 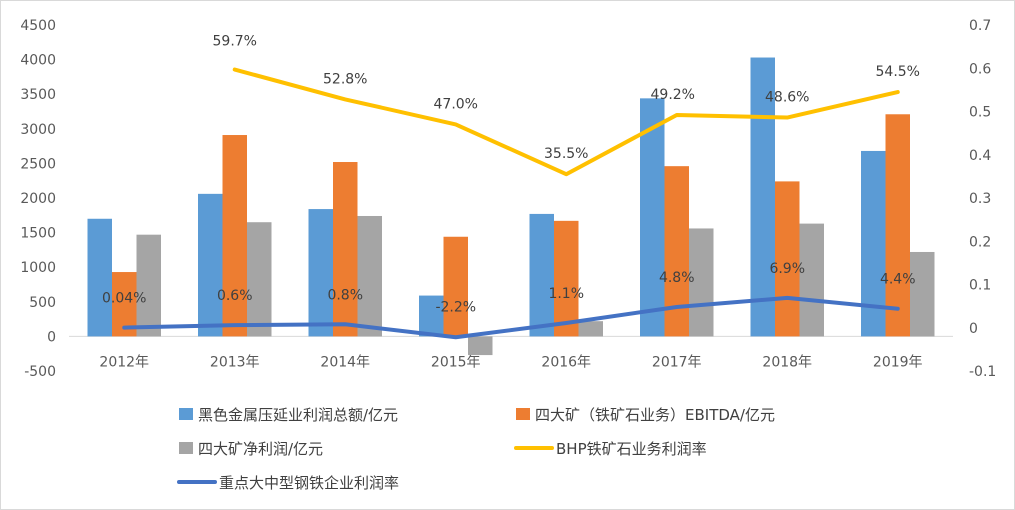 I want to click on x-axis-category-label: 2013年, so click(x=235, y=362).